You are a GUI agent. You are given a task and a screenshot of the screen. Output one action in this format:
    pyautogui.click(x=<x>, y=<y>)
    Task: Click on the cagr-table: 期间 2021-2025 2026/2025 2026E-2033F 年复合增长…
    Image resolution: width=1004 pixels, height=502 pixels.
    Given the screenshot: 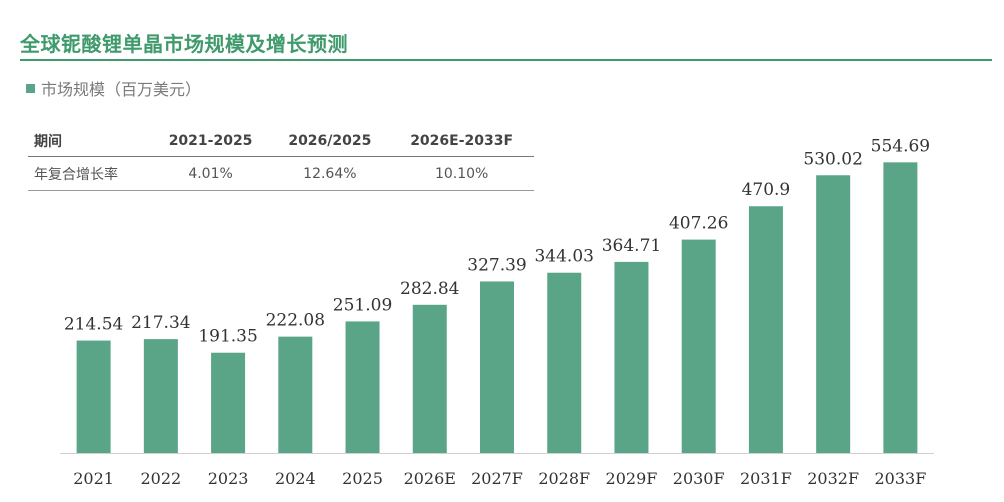 What is the action you would take?
    pyautogui.click(x=281, y=158)
    